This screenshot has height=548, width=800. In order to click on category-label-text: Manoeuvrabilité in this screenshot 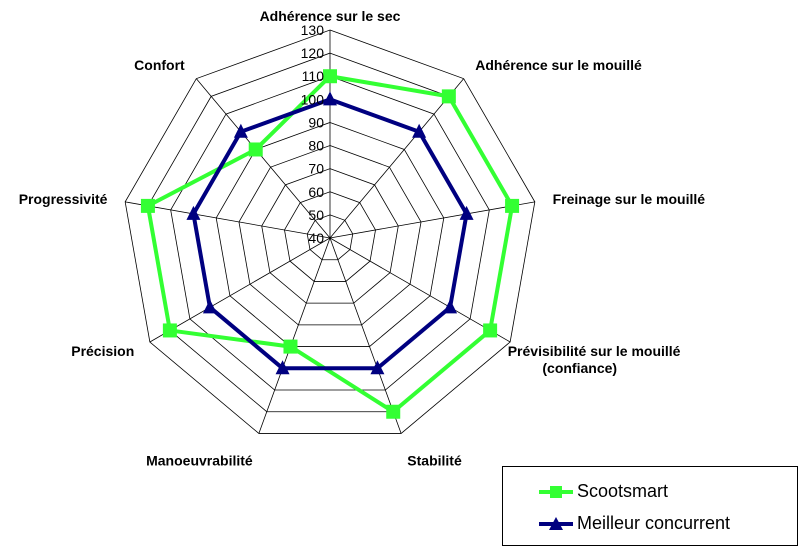, I will do `click(199, 460)`.